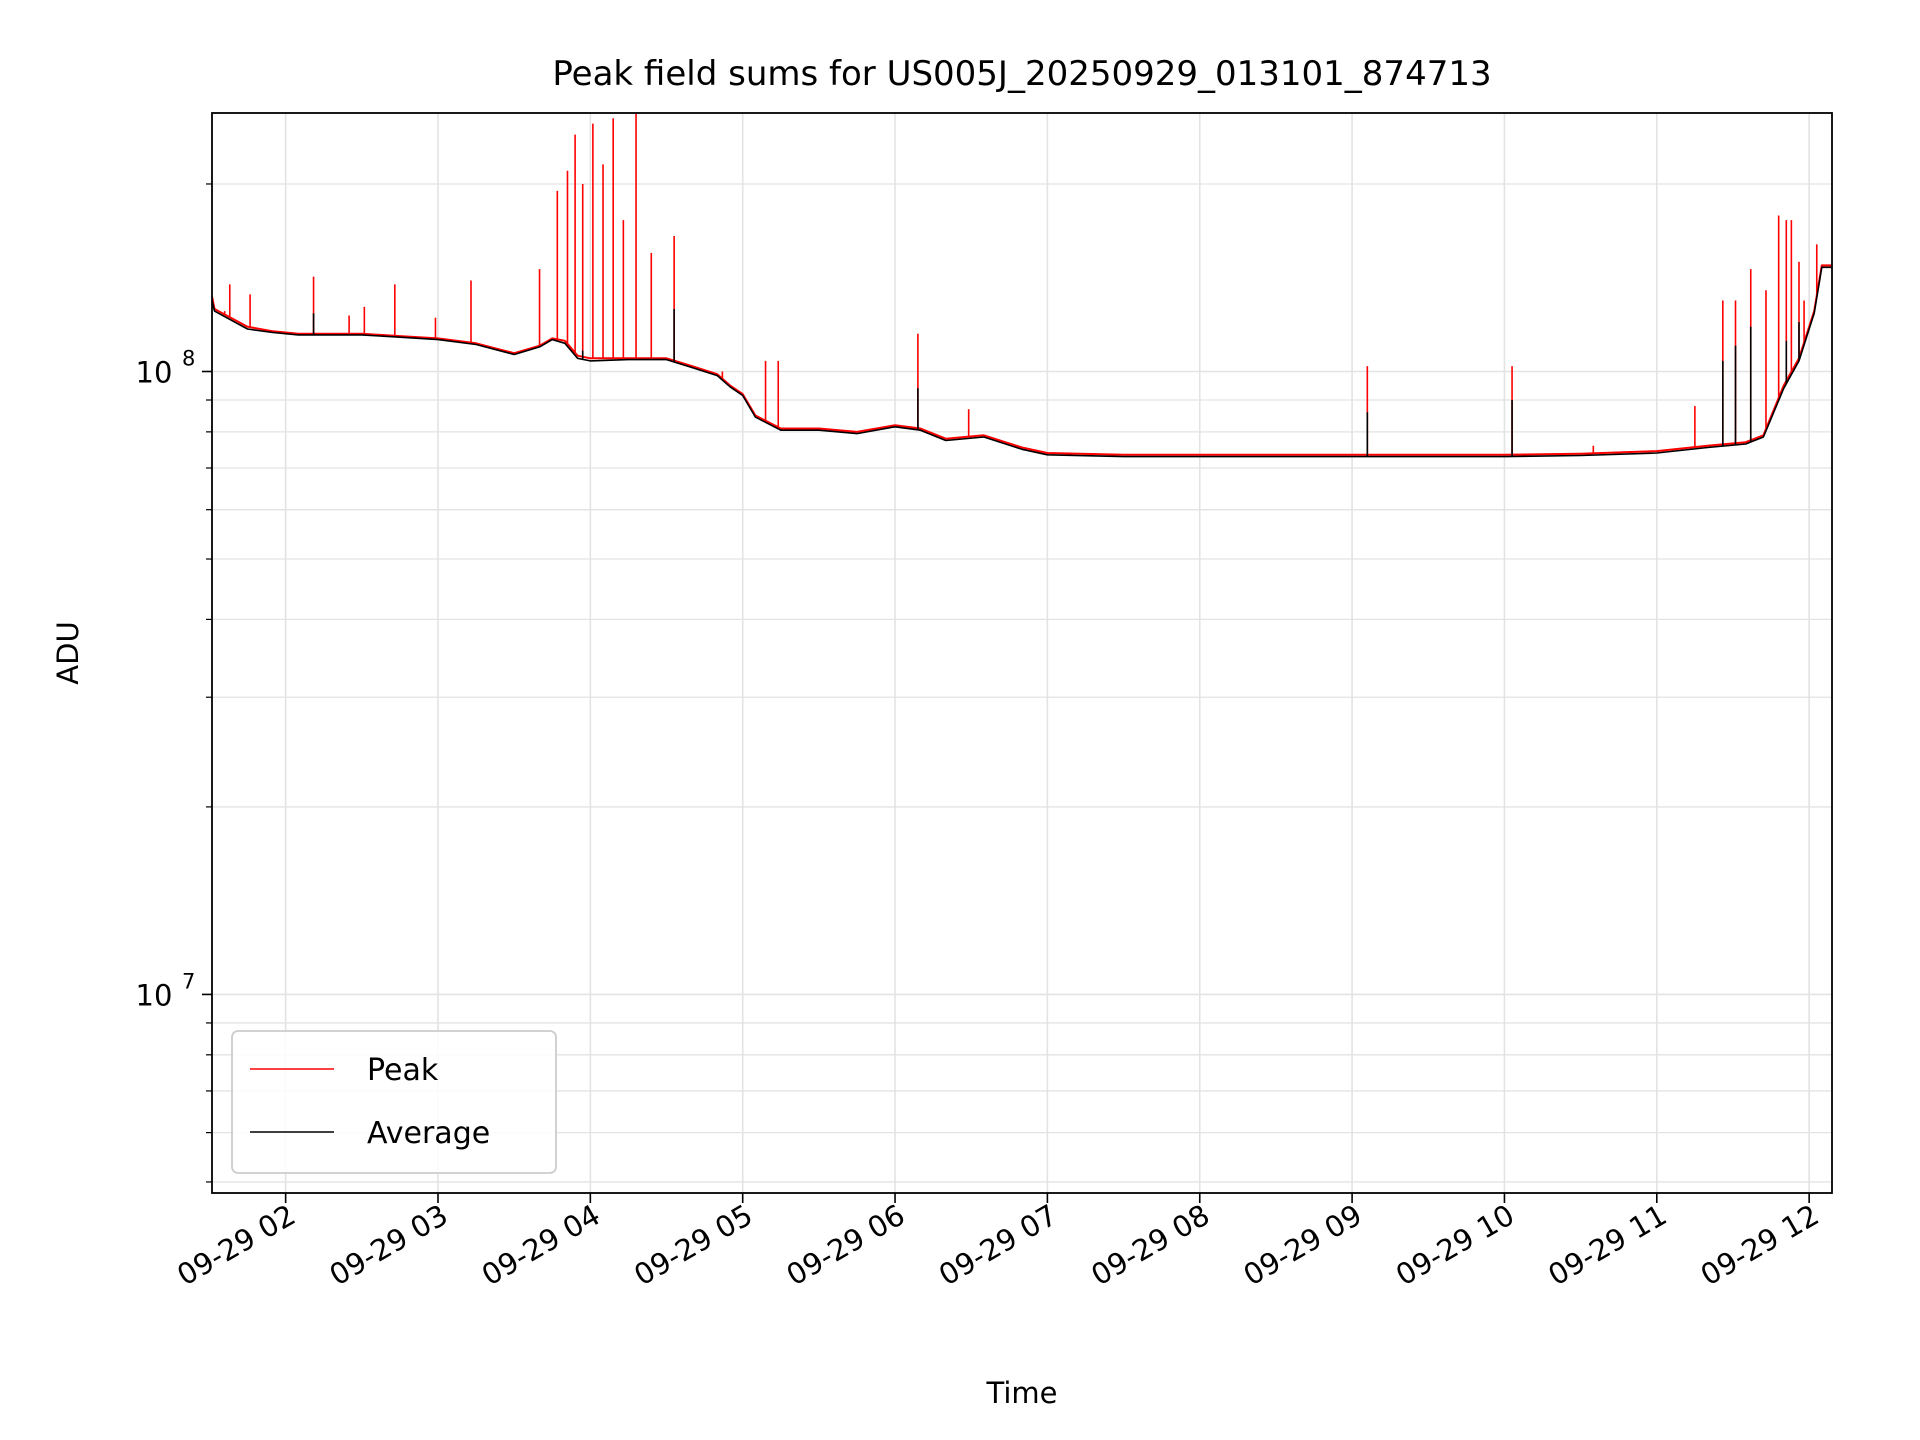 This screenshot has height=1440, width=1920. Describe the element at coordinates (188, 981) in the screenshot. I see `y-tick-label-exponent: 7` at that location.